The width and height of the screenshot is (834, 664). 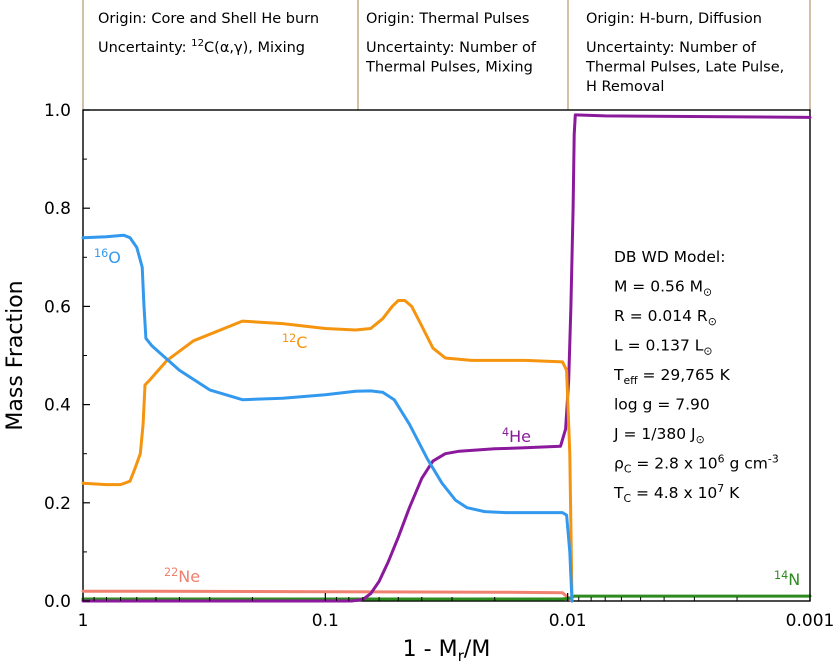 I want to click on series-label-14N: 14N, so click(x=787, y=579).